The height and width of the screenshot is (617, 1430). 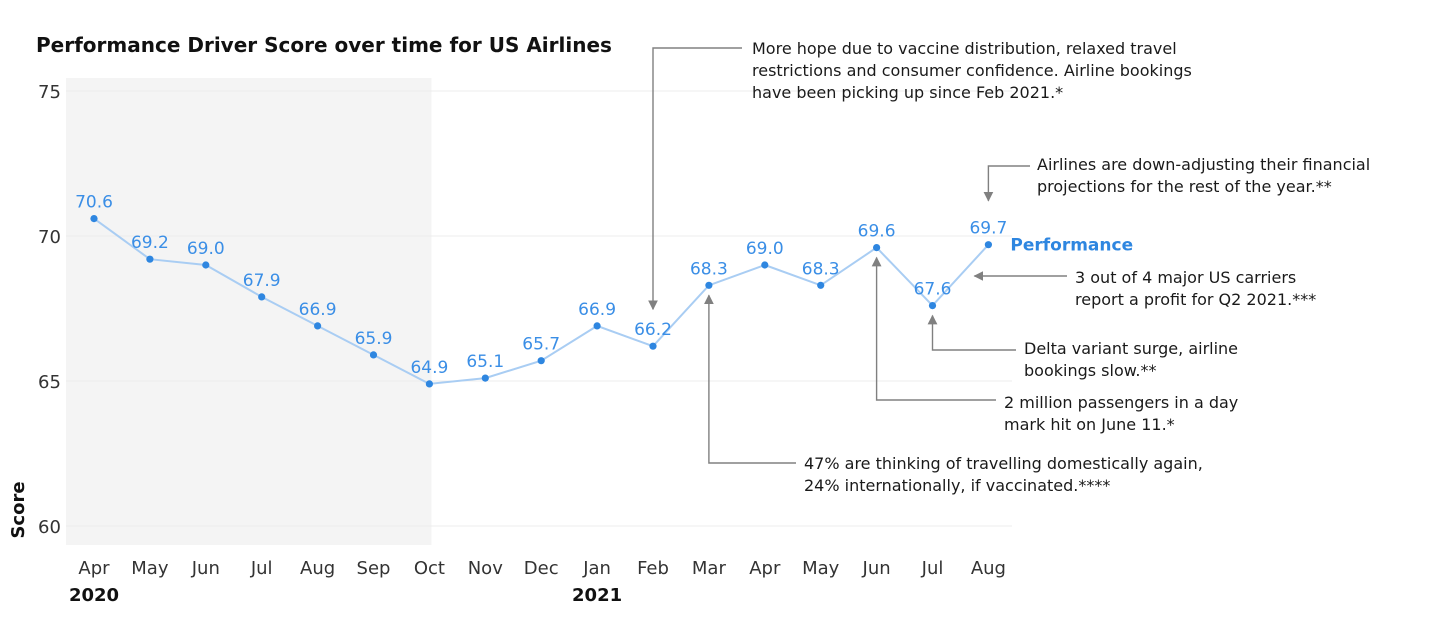 I want to click on series-label-performance: Performance, so click(x=1071, y=246).